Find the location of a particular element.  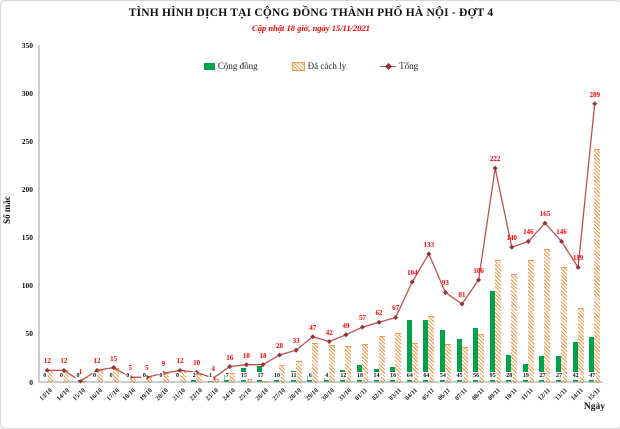

y-tick-label: 50 is located at coordinates (29, 334).